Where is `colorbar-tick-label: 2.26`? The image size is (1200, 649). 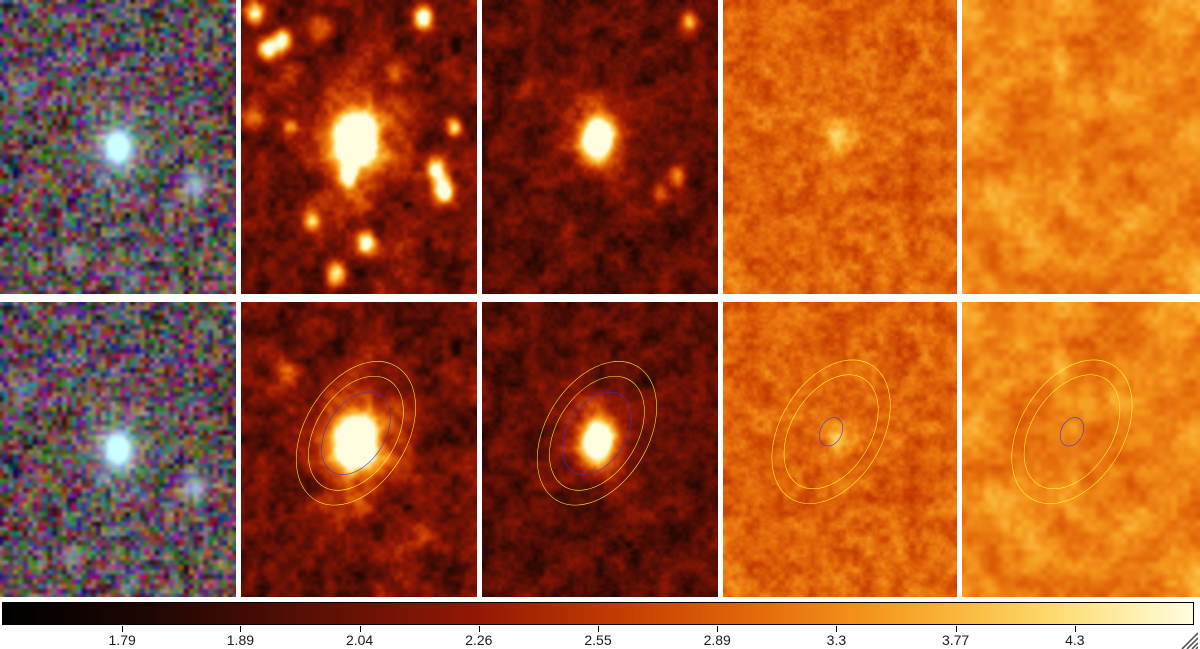
colorbar-tick-label: 2.26 is located at coordinates (479, 640).